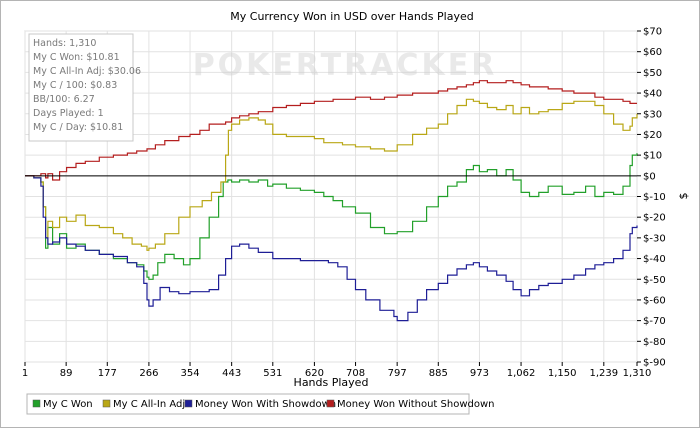 The image size is (700, 428). What do you see at coordinates (521, 373) in the screenshot?
I see `x-tick-label: 1,062` at bounding box center [521, 373].